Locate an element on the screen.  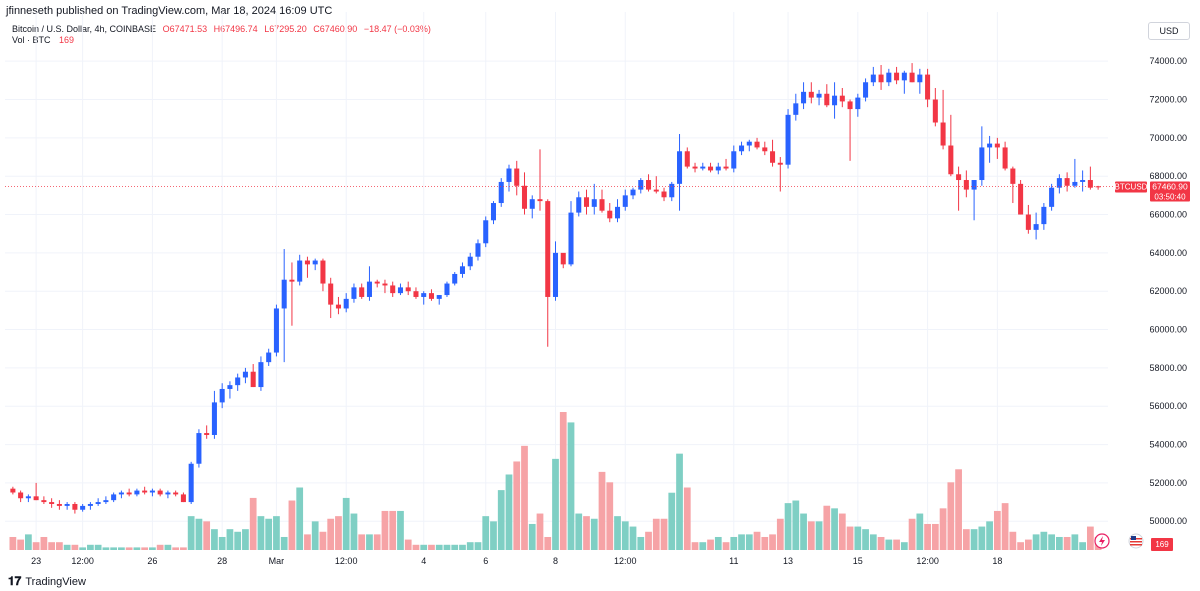
y-tick-label: 56000.00 is located at coordinates (1168, 406).